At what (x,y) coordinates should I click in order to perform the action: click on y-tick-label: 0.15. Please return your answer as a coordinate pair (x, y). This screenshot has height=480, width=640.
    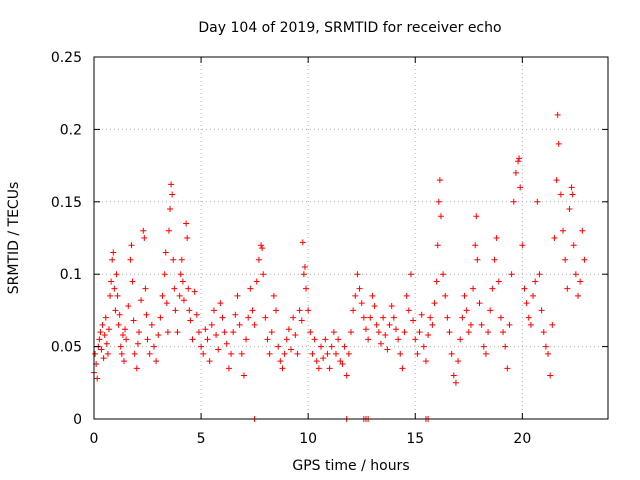
    Looking at the image, I should click on (66, 203).